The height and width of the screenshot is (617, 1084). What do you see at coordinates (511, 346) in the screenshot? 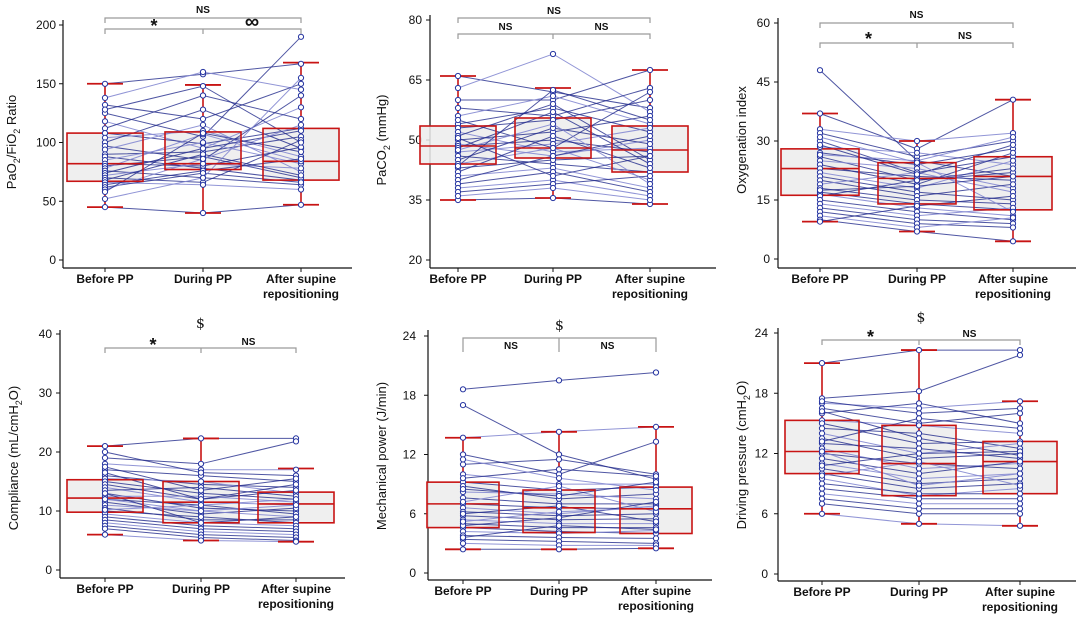
I see `significance-before-vs-during: NS` at bounding box center [511, 346].